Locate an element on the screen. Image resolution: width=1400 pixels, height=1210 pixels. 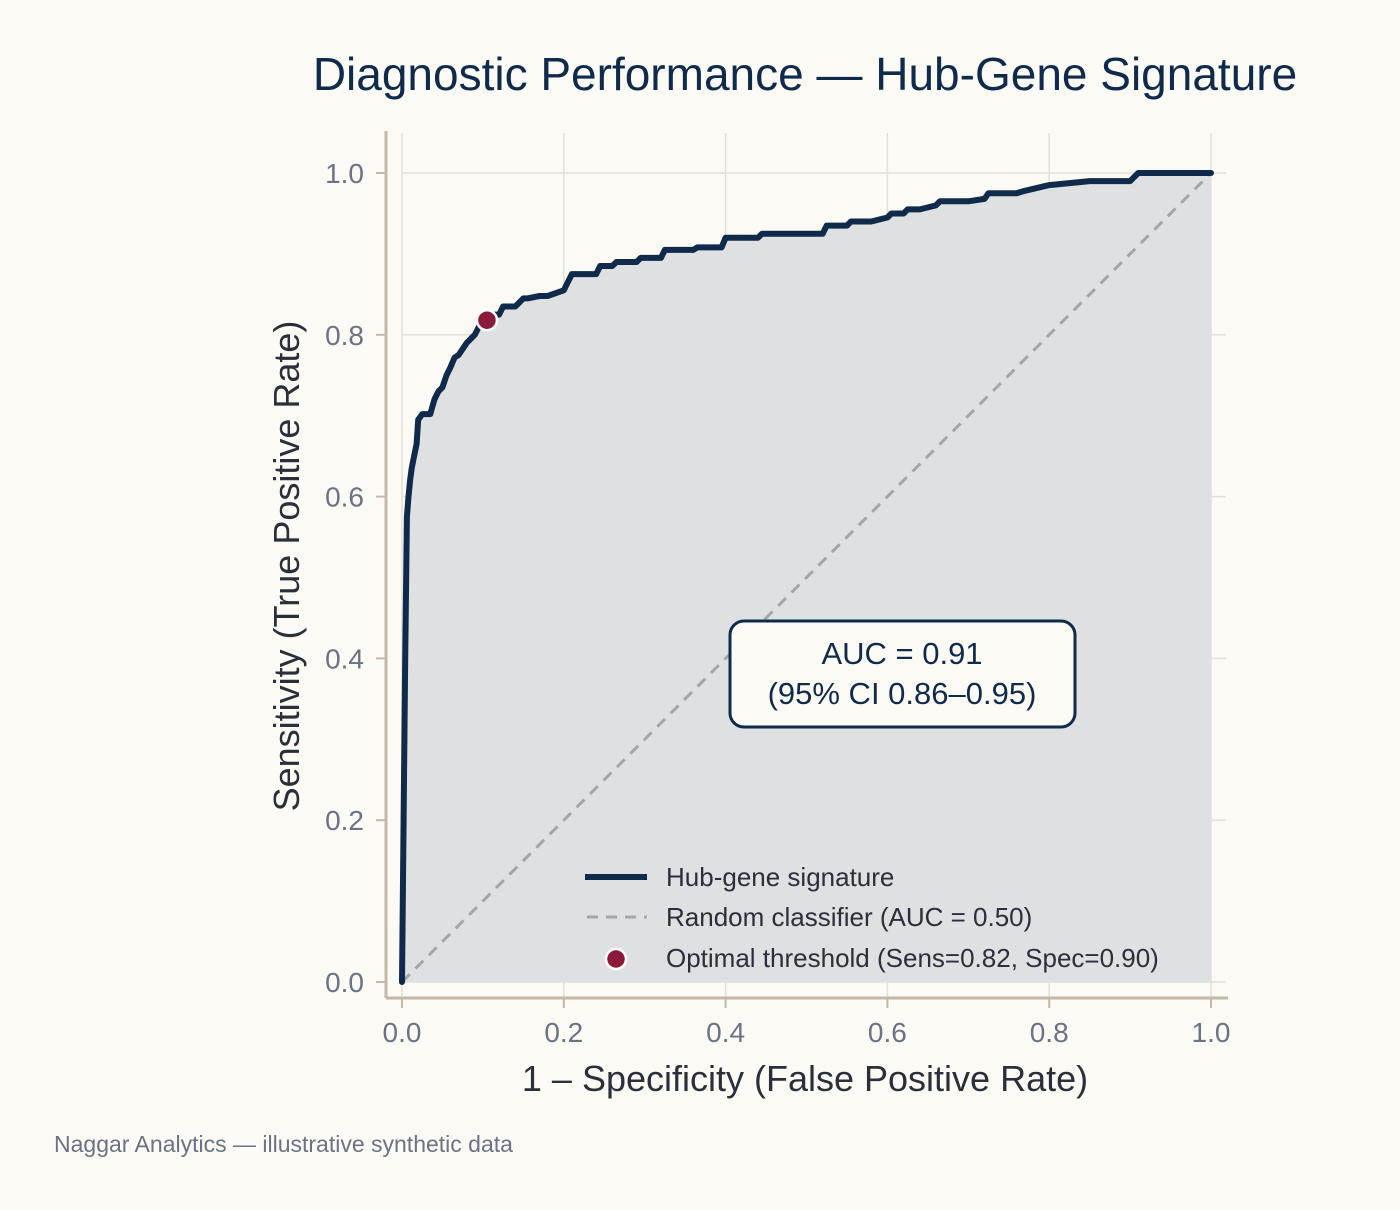
x-tick-label: 0.2 is located at coordinates (563, 1032).